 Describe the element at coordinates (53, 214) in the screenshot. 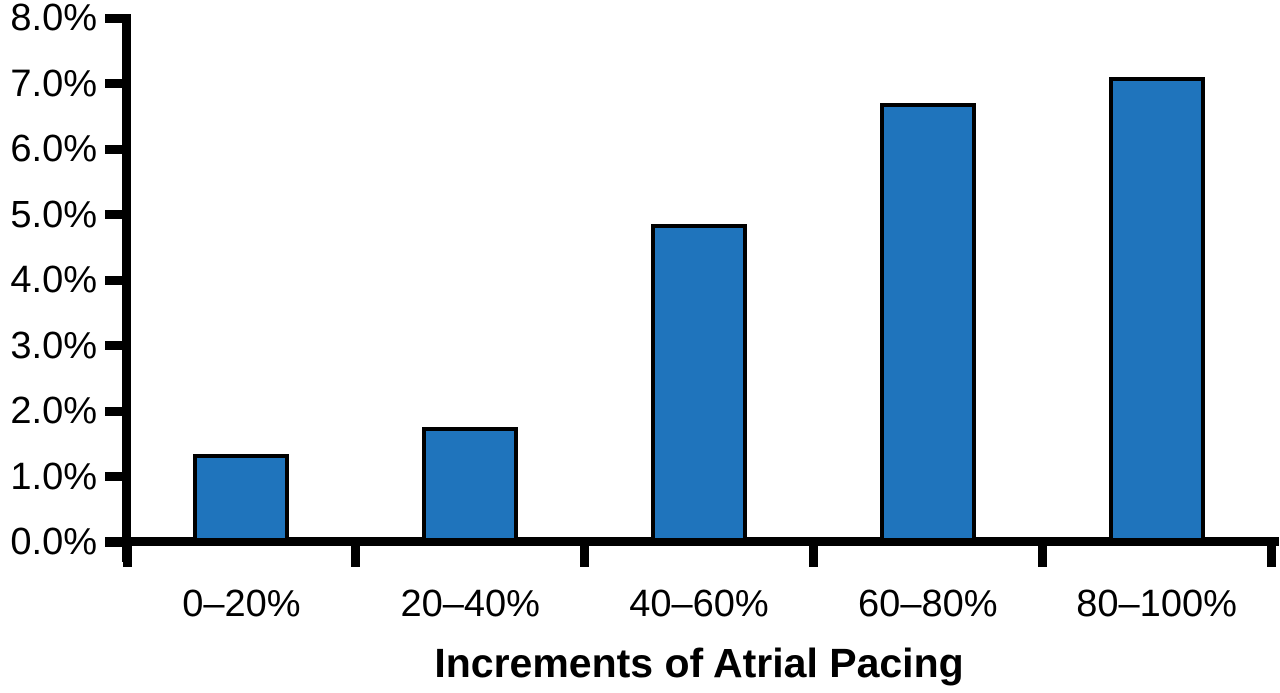

I see `y-axis-tick-label: 5.0%` at that location.